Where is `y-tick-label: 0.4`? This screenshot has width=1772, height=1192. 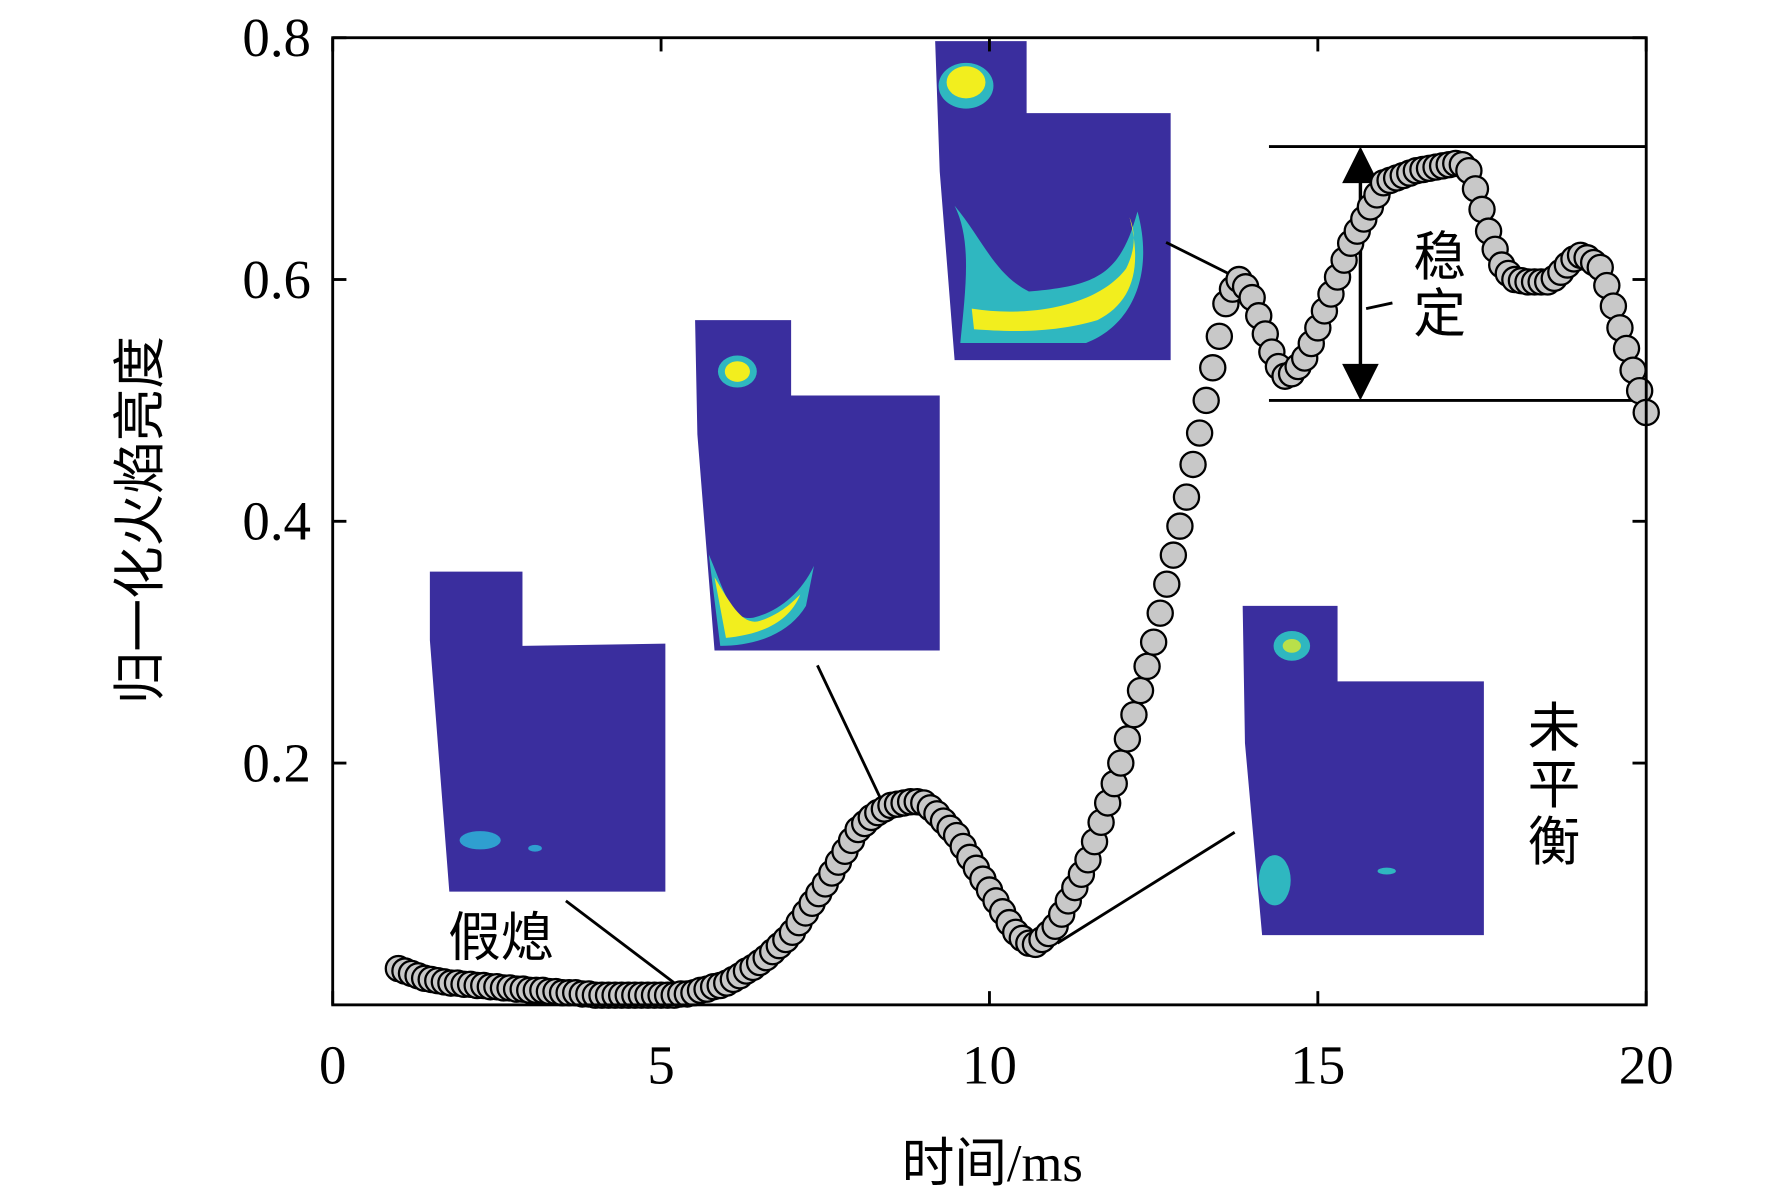 y-tick-label: 0.4 is located at coordinates (276, 521).